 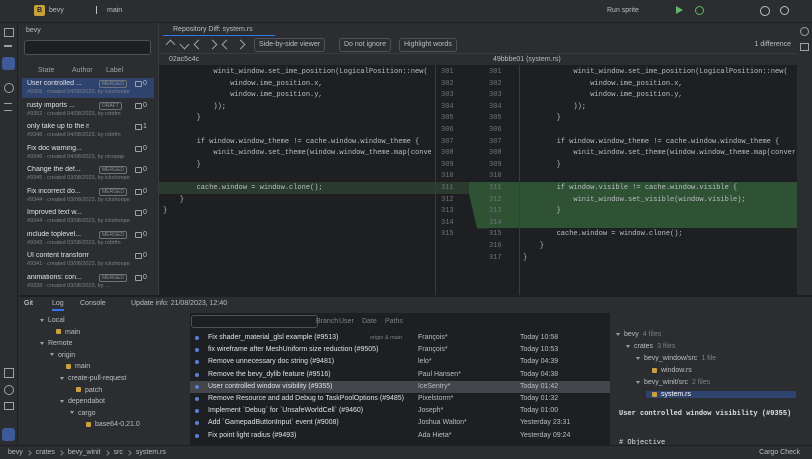 What do you see at coordinates (638, 334) in the screenshot?
I see `tree-node: bevy 4 files` at bounding box center [638, 334].